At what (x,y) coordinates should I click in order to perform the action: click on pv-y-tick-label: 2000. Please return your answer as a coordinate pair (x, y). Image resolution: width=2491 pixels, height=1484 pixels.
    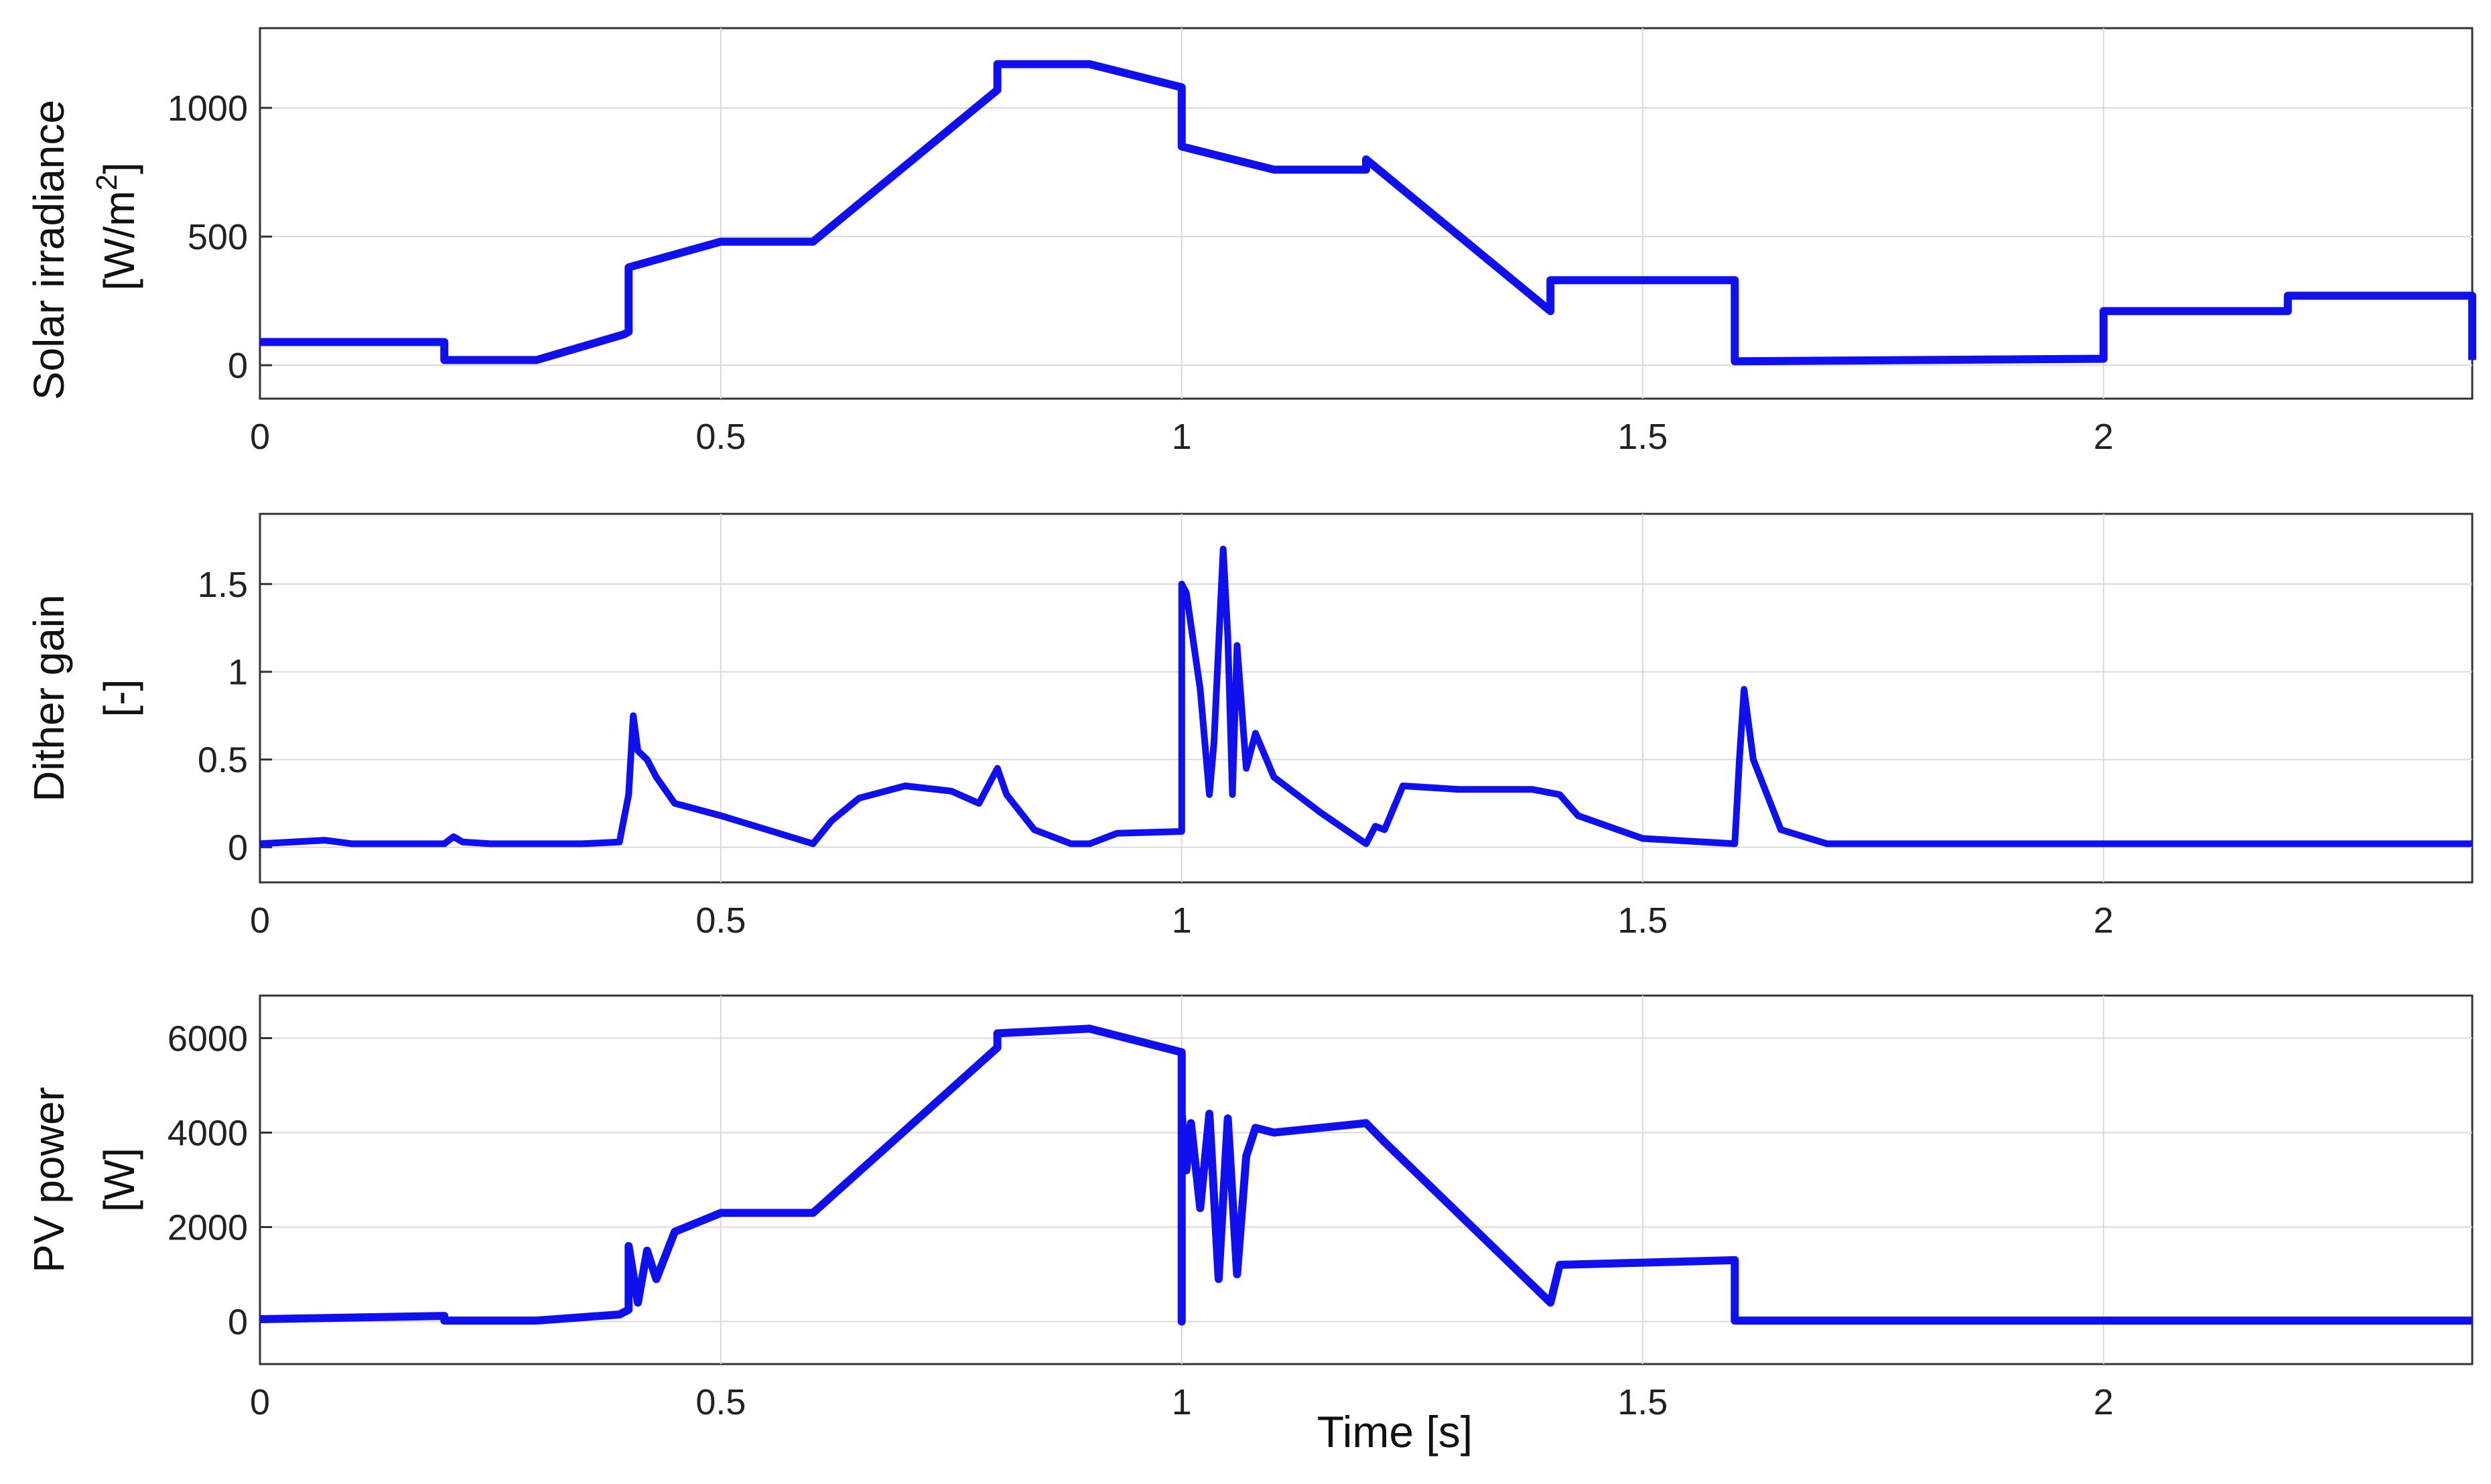
    Looking at the image, I should click on (207, 1228).